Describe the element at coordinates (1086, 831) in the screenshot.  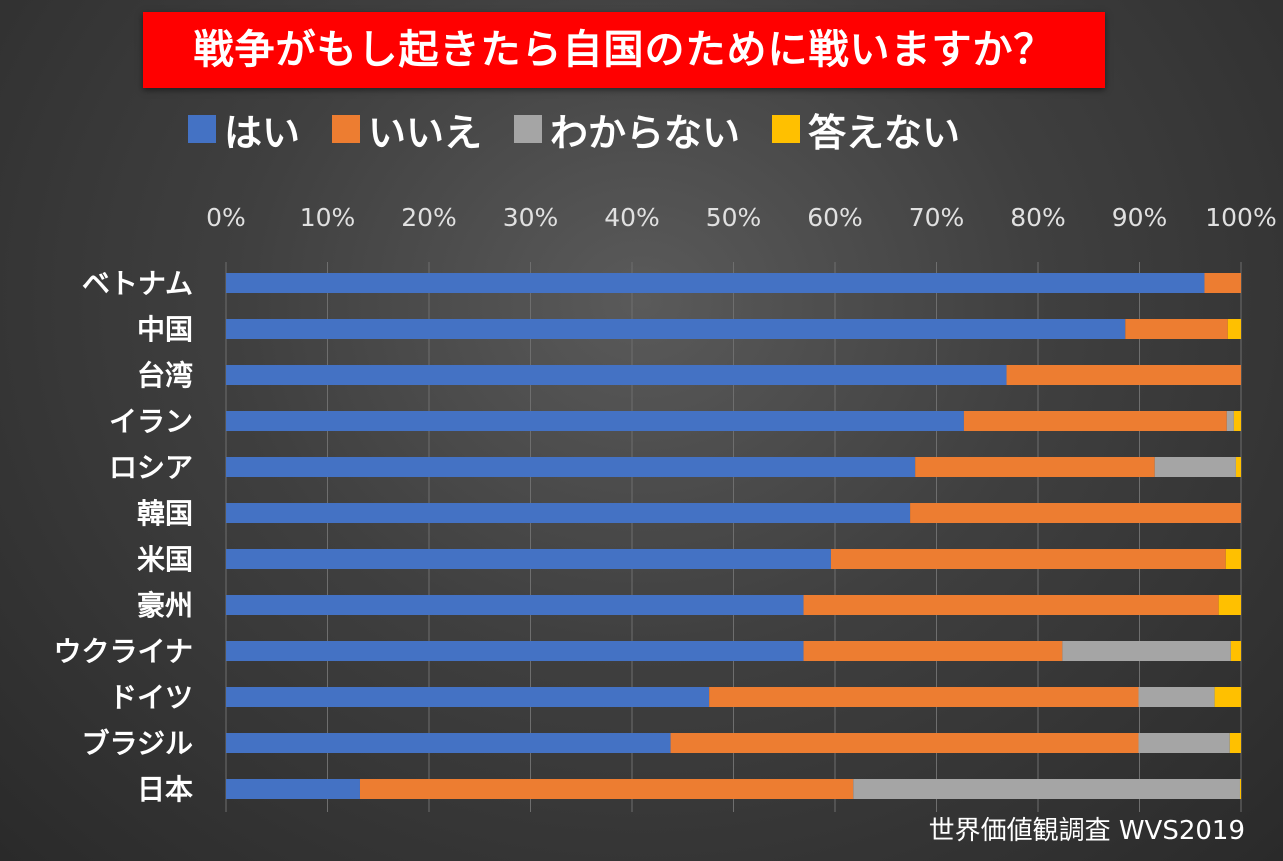
I see `source-note: 世界価値観調査 WVS2019` at that location.